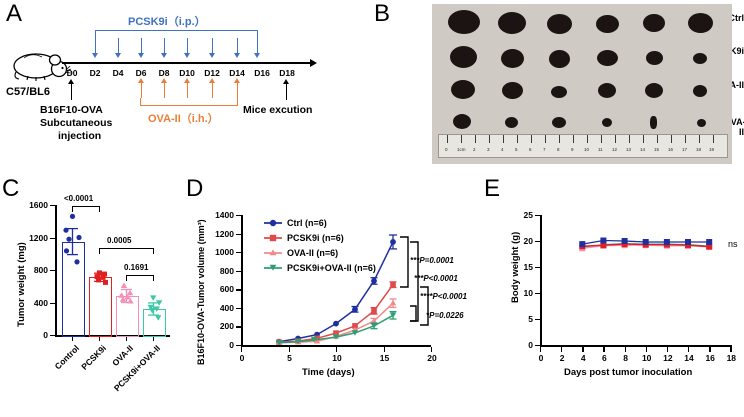  What do you see at coordinates (187, 63) in the screenshot?
I see `timeline-axis` at bounding box center [187, 63].